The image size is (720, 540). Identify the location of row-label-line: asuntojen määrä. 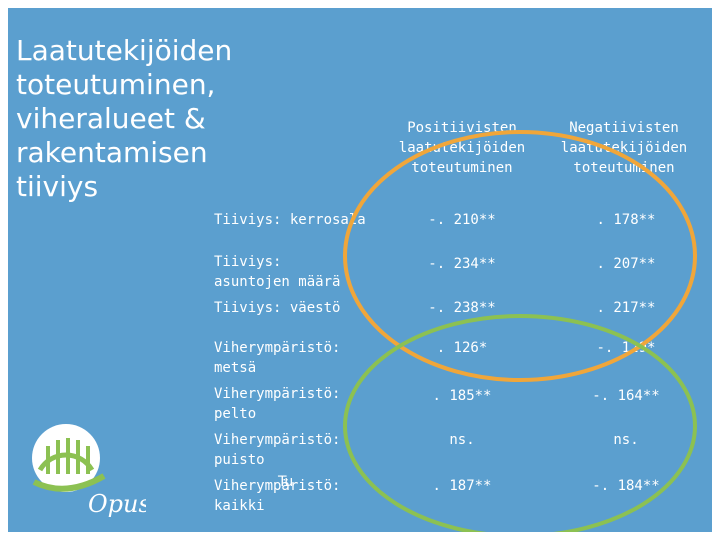
(277, 282).